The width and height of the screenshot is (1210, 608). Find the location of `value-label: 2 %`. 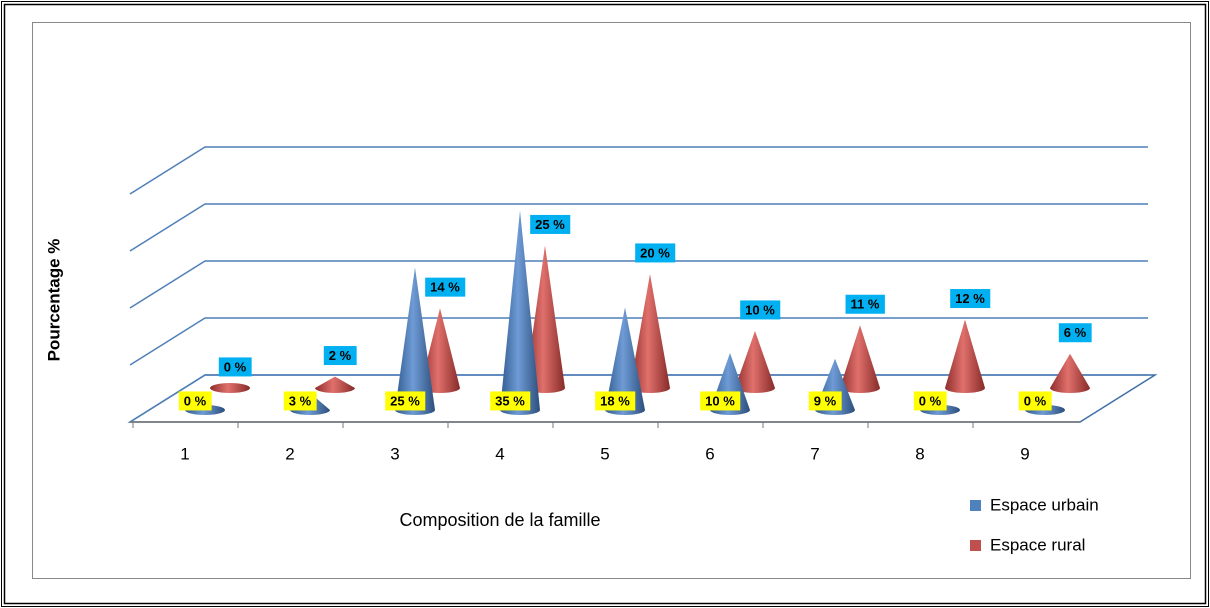

value-label: 2 % is located at coordinates (340, 356).